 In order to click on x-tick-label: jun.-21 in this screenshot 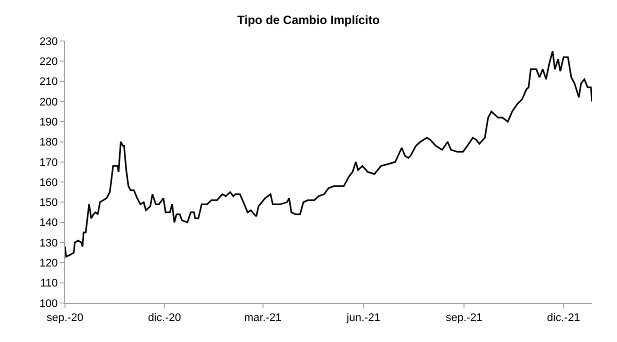, I will do `click(363, 318)`.